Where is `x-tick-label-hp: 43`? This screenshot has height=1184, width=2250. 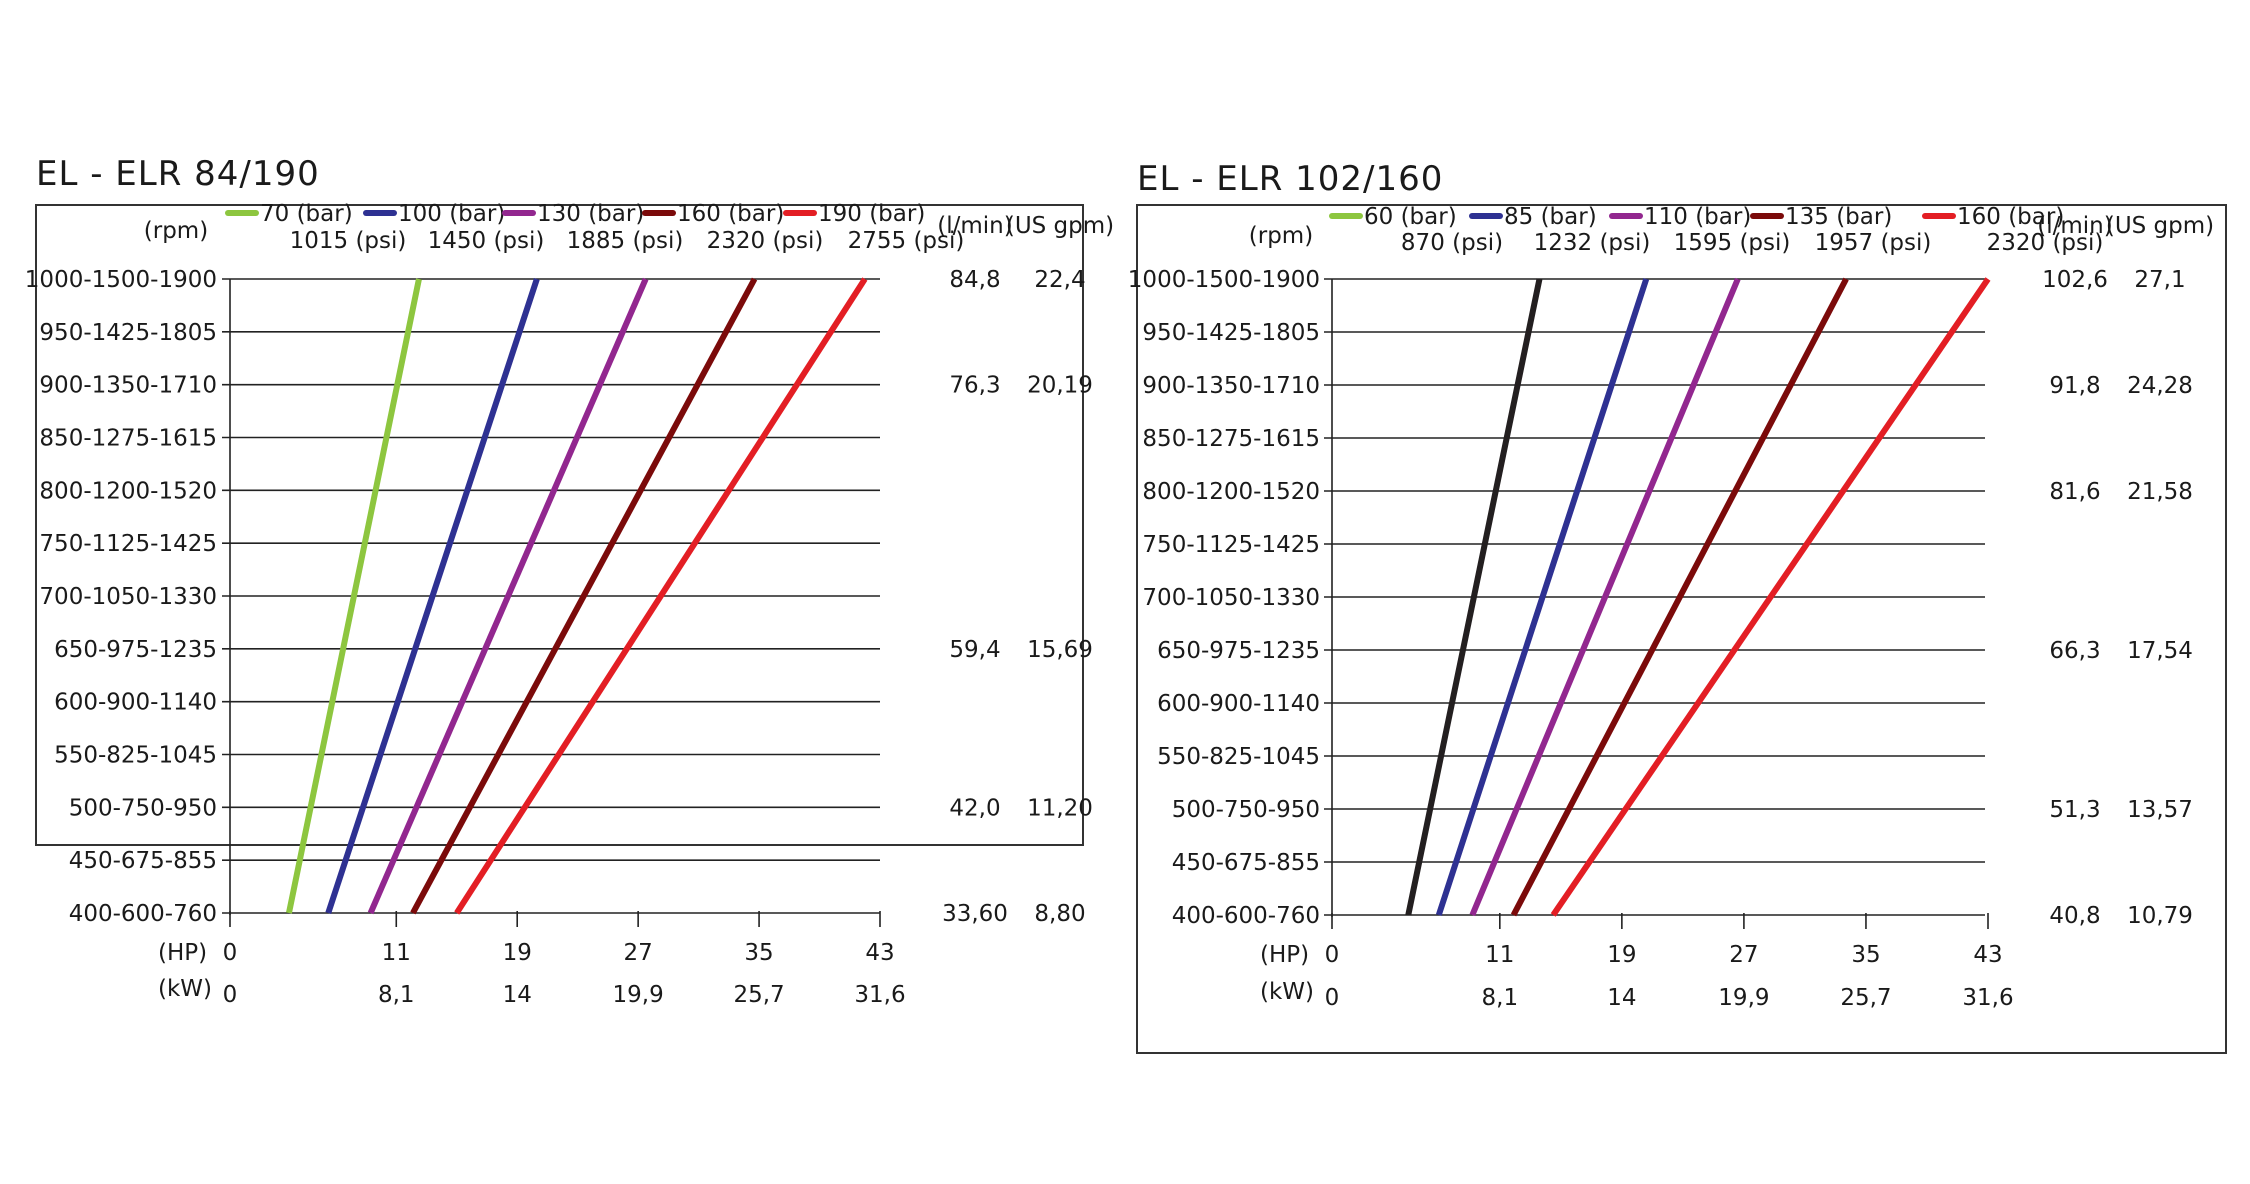
x-tick-label-hp: 43 is located at coordinates (879, 953).